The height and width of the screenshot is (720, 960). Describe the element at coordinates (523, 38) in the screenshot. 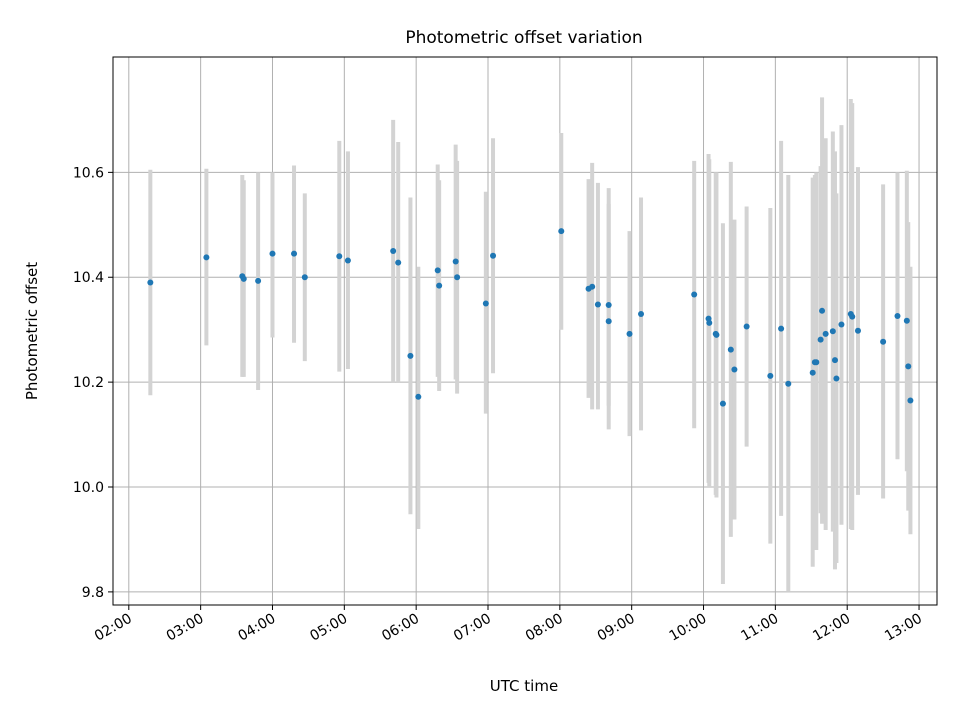

I see `chart-title: Photometric offset variation` at that location.